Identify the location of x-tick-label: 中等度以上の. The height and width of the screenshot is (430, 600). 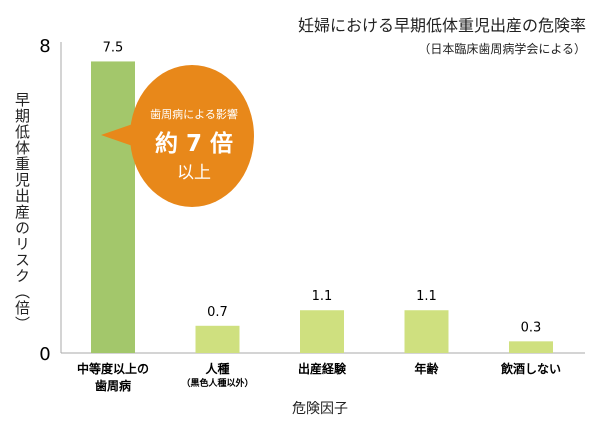
(113, 368).